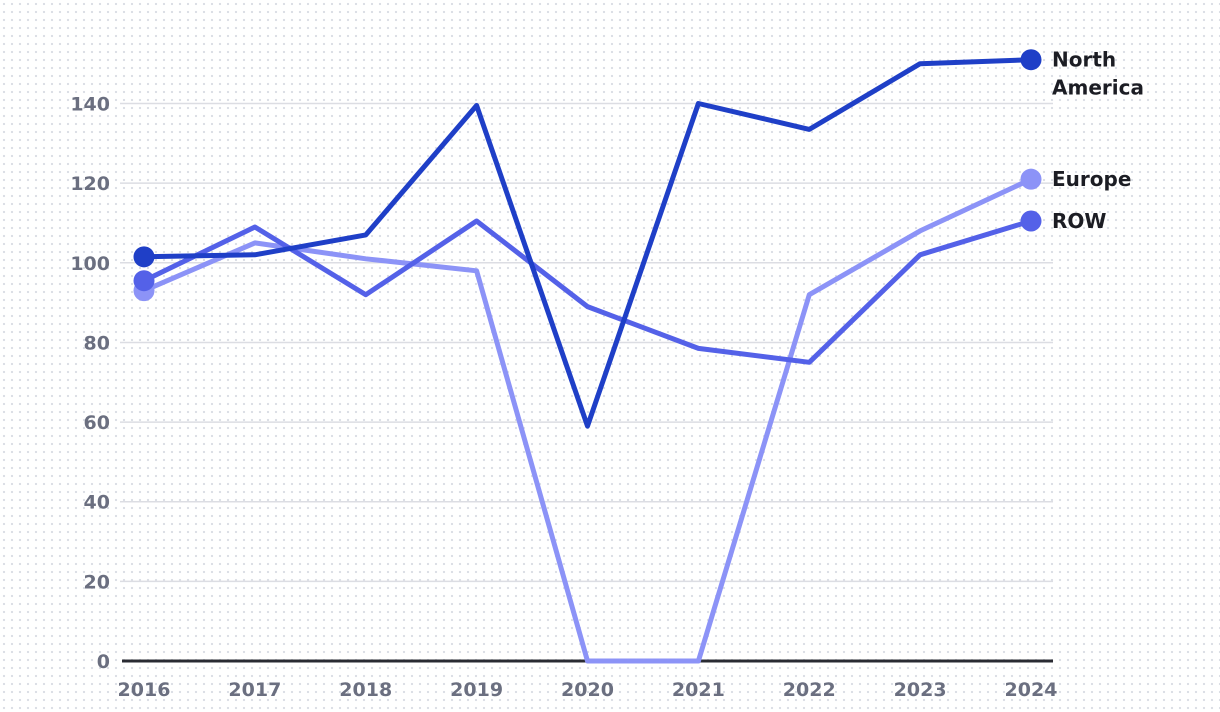  I want to click on y-tick-label: 100, so click(90, 264).